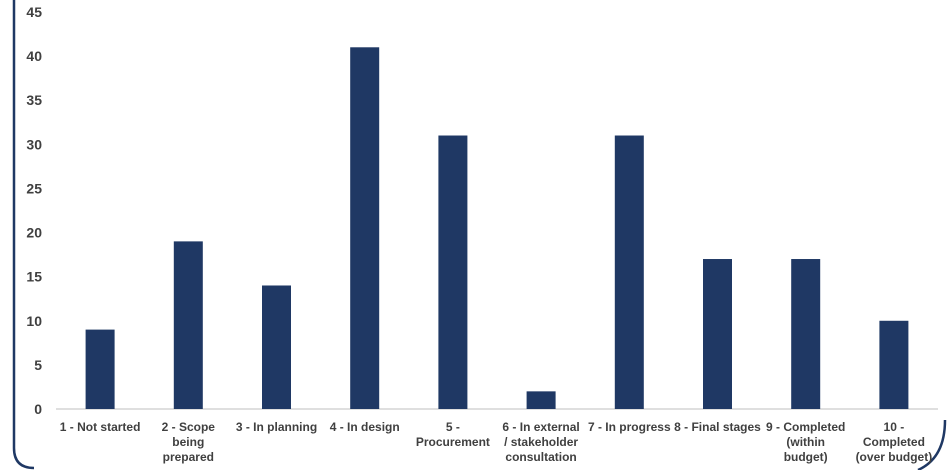 The height and width of the screenshot is (470, 950). Describe the element at coordinates (189, 442) in the screenshot. I see `x-category-label: 2 - Scope being prepared` at that location.